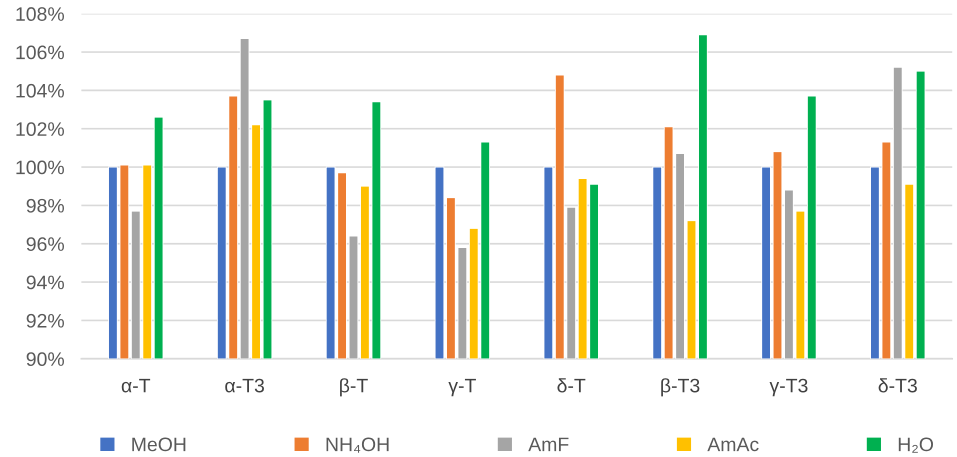 The width and height of the screenshot is (957, 457). Describe the element at coordinates (897, 385) in the screenshot. I see `x-tick-label: δ-T3` at that location.